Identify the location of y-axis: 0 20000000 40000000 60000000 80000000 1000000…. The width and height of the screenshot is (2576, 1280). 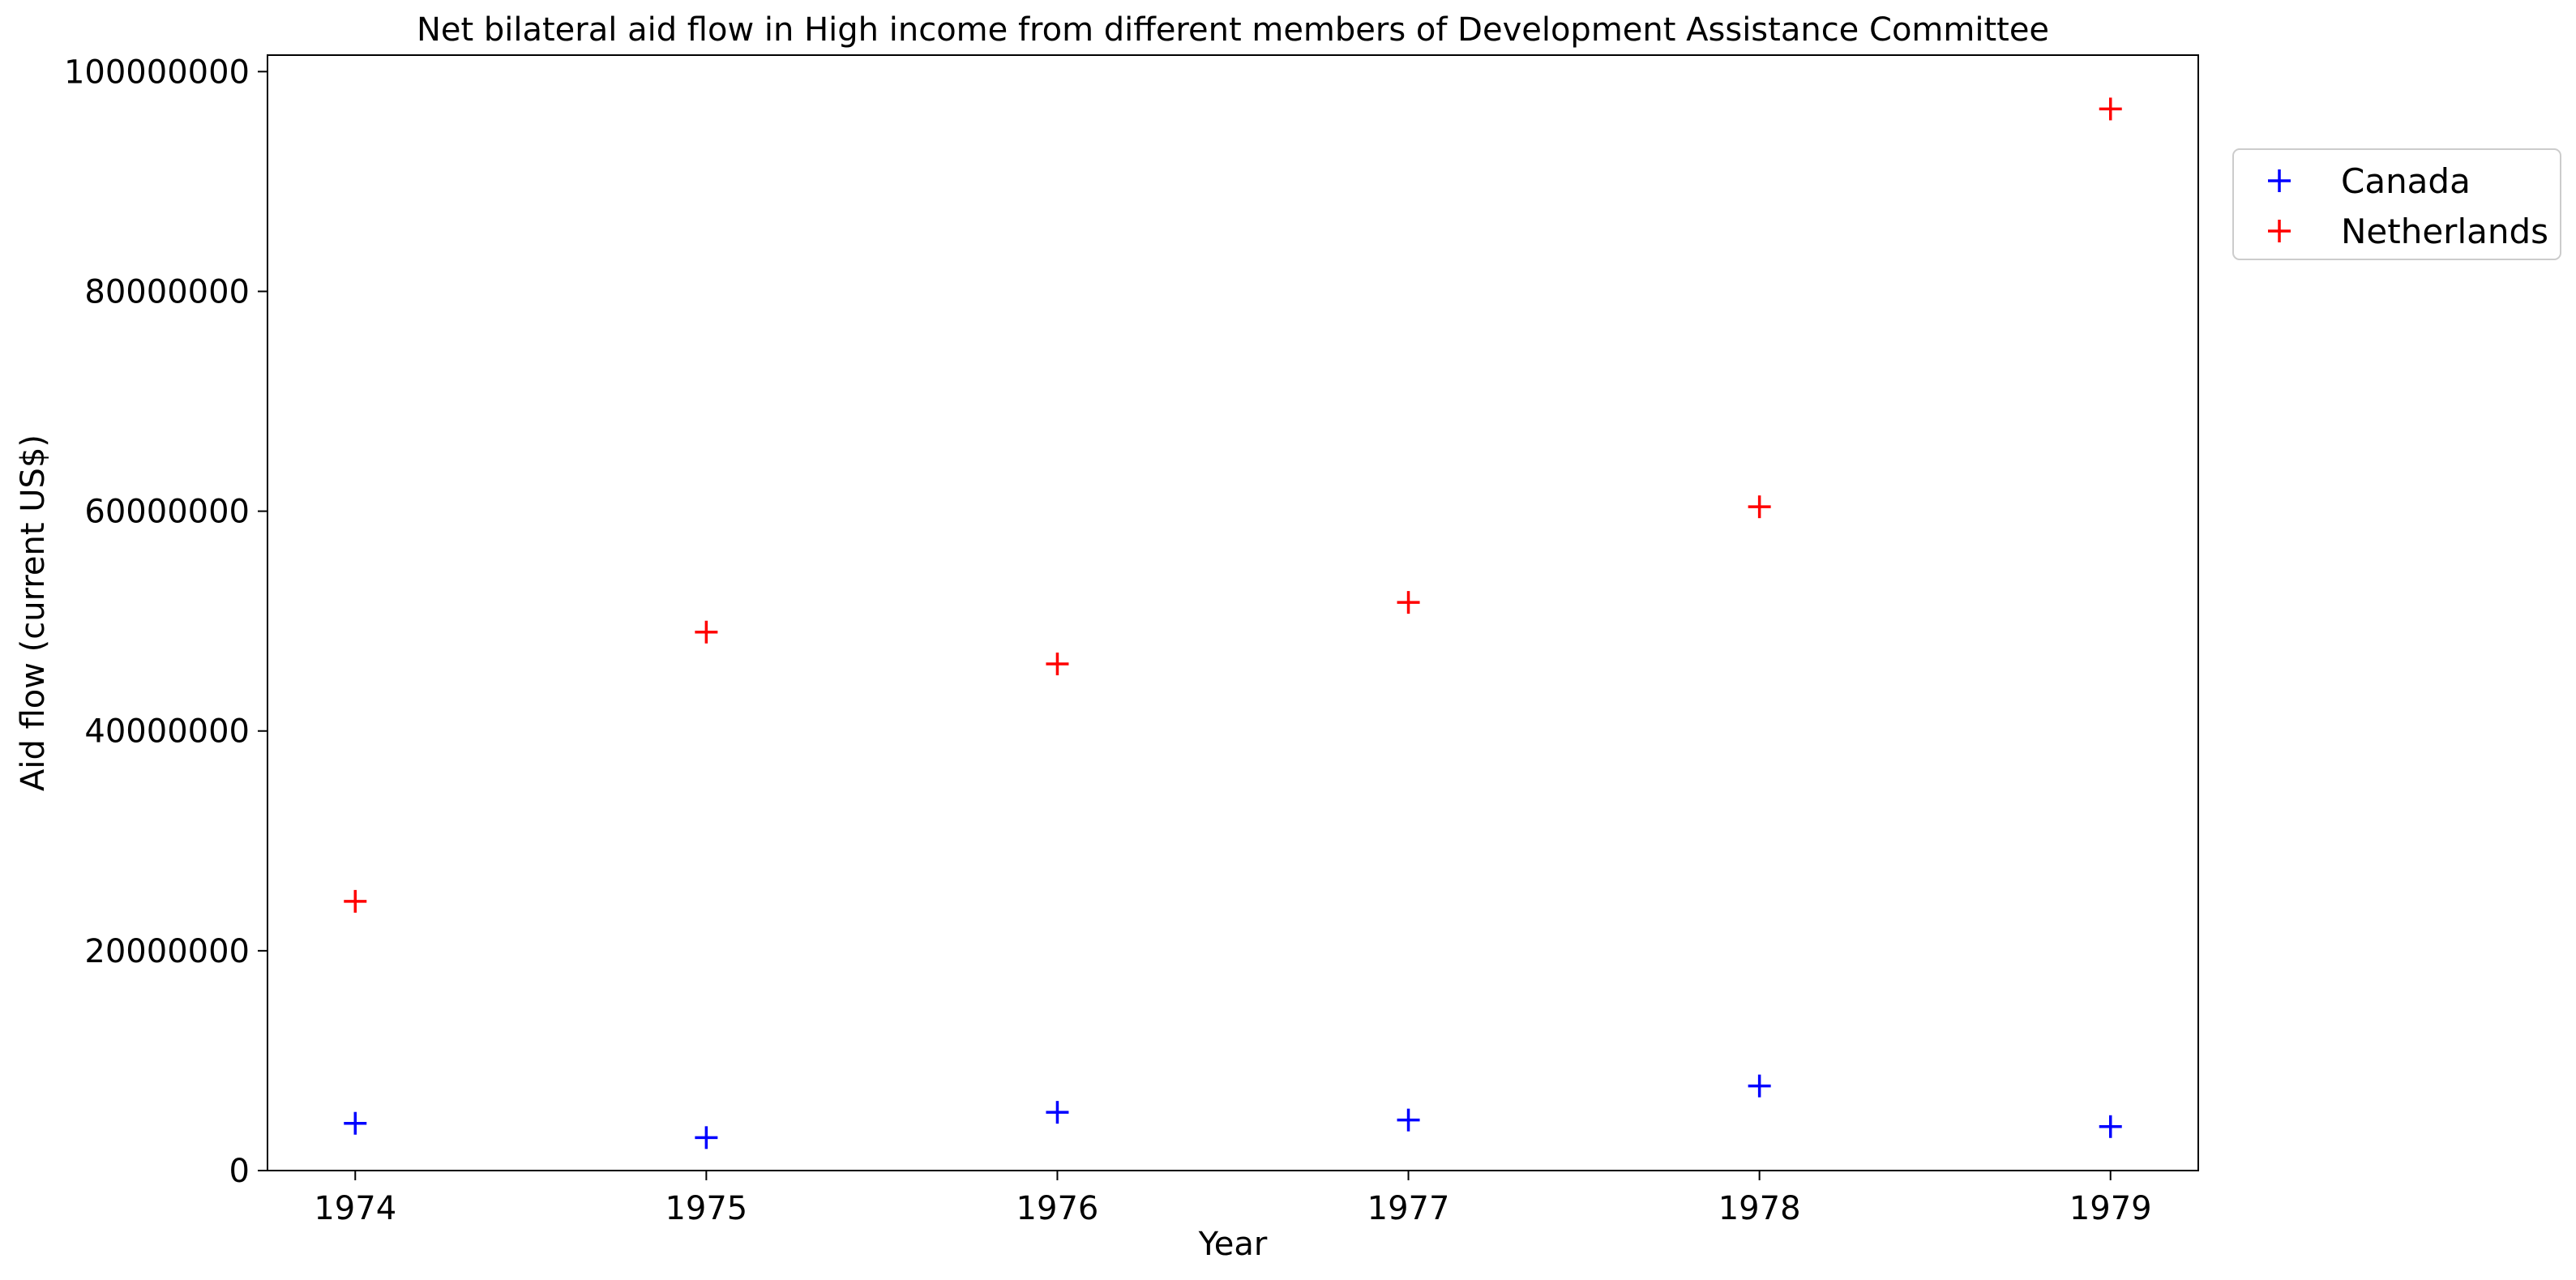
(165, 622).